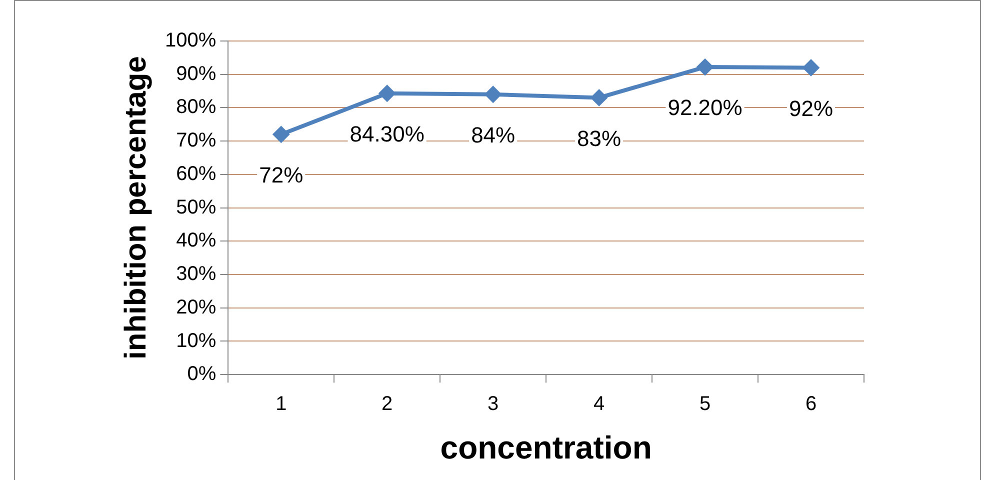  Describe the element at coordinates (599, 404) in the screenshot. I see `x-tick-label: 4` at that location.